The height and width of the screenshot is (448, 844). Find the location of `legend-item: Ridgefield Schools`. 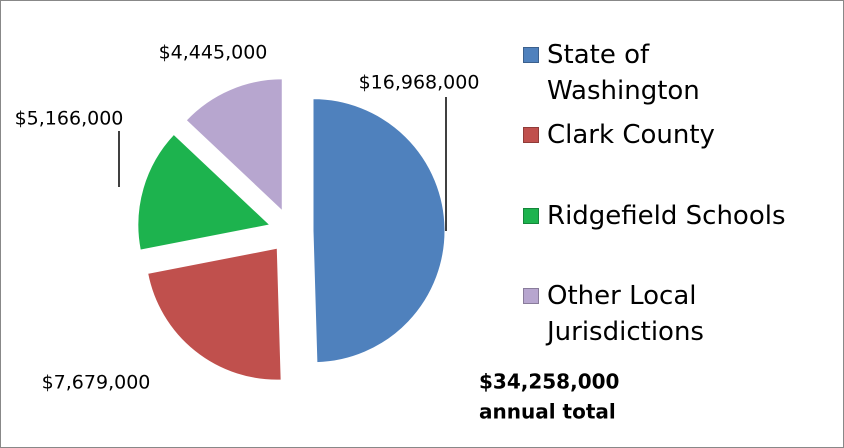

legend-item: Ridgefield Schools is located at coordinates (673, 216).